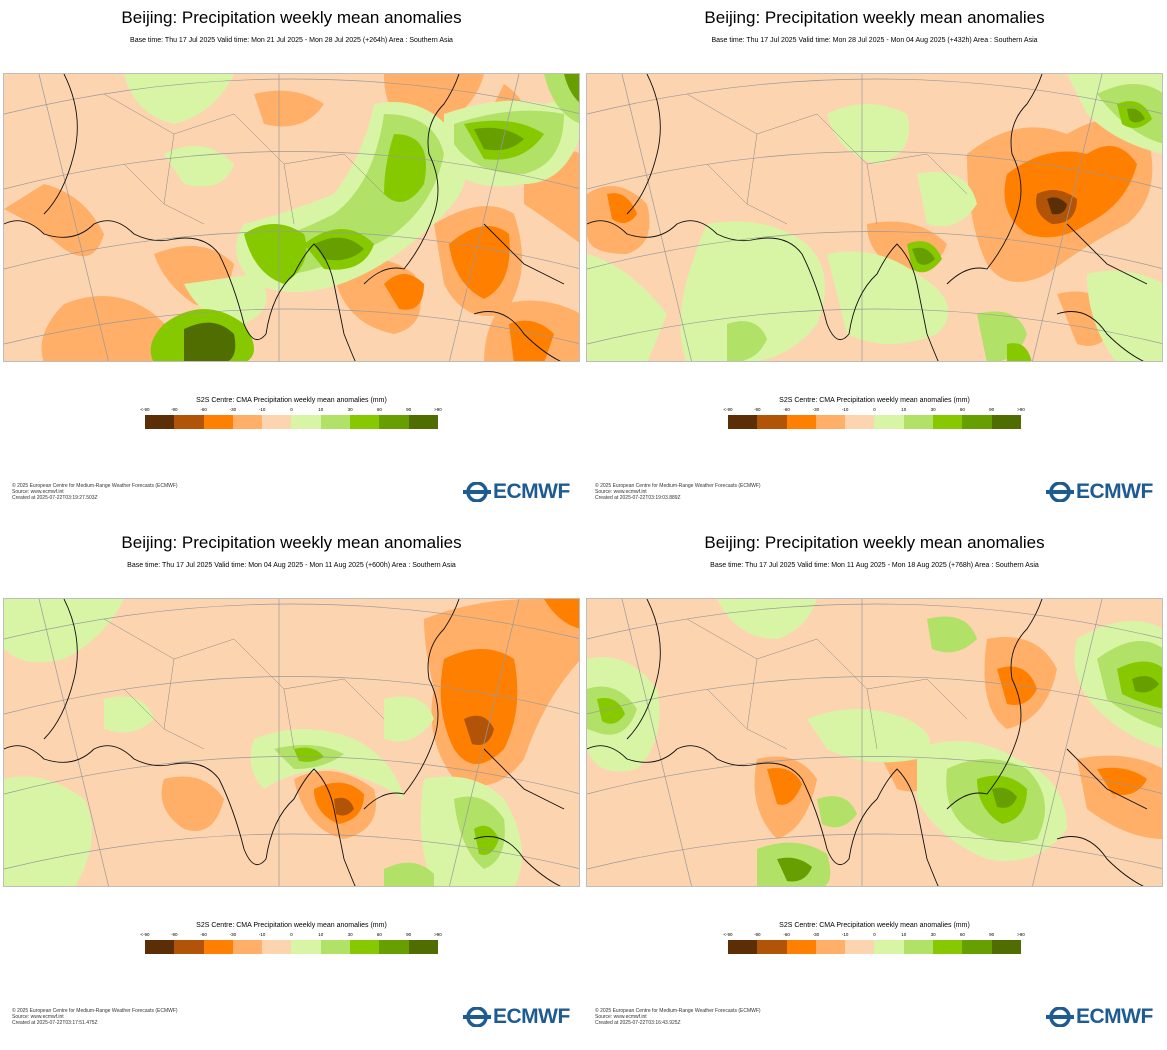 This screenshot has width=1167, height=1050. Describe the element at coordinates (55, 498) in the screenshot. I see `footer-created: Created at 2025-07-22T03:19:27.503Z` at that location.